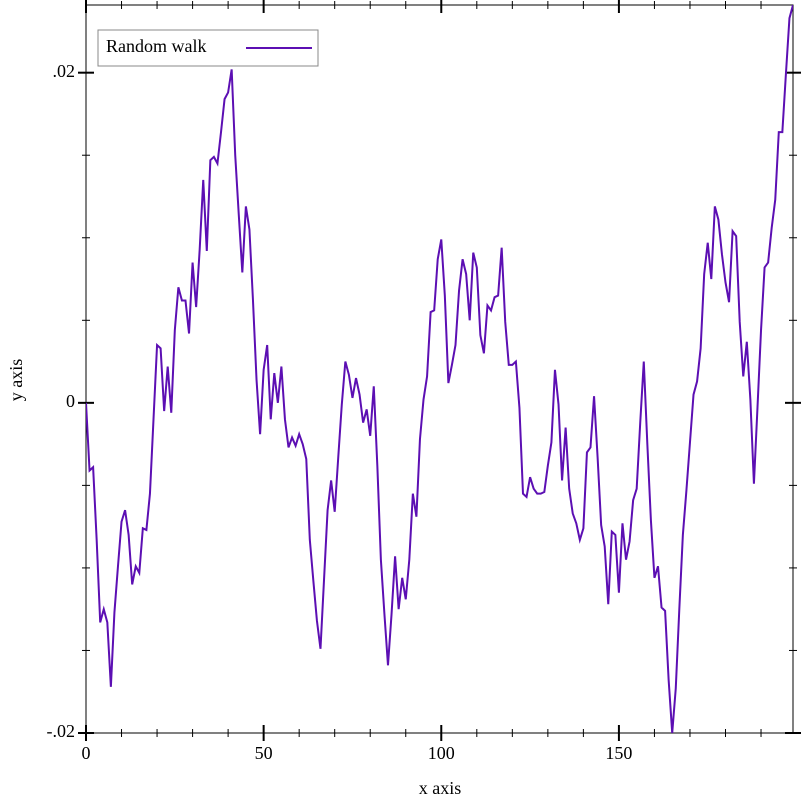 The image size is (812, 812). I want to click on y-tick-label: 0, so click(70, 401).